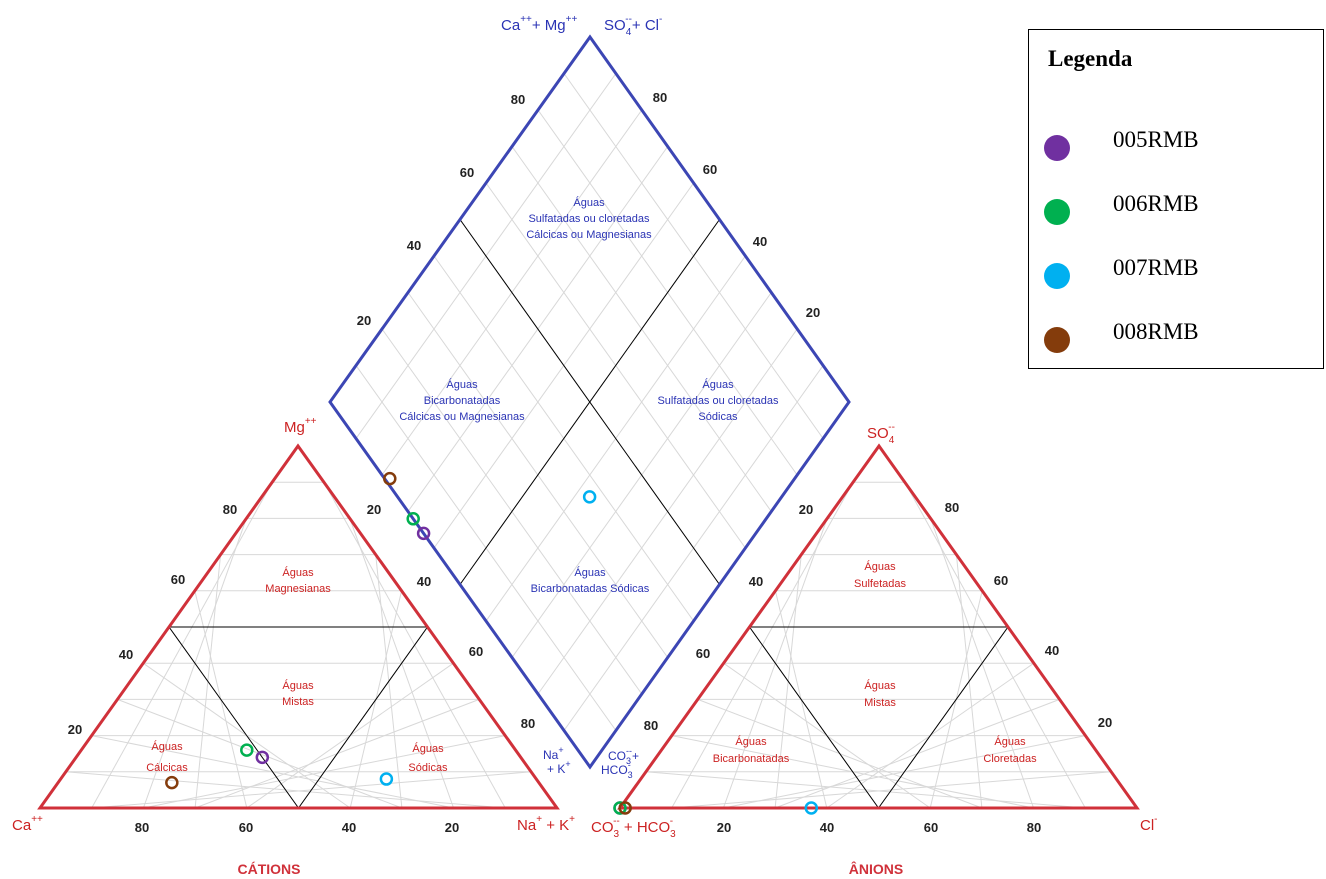 The height and width of the screenshot is (879, 1326). What do you see at coordinates (553, 753) in the screenshot?
I see `diamond-bottom-left-label-line1: Na+` at bounding box center [553, 753].